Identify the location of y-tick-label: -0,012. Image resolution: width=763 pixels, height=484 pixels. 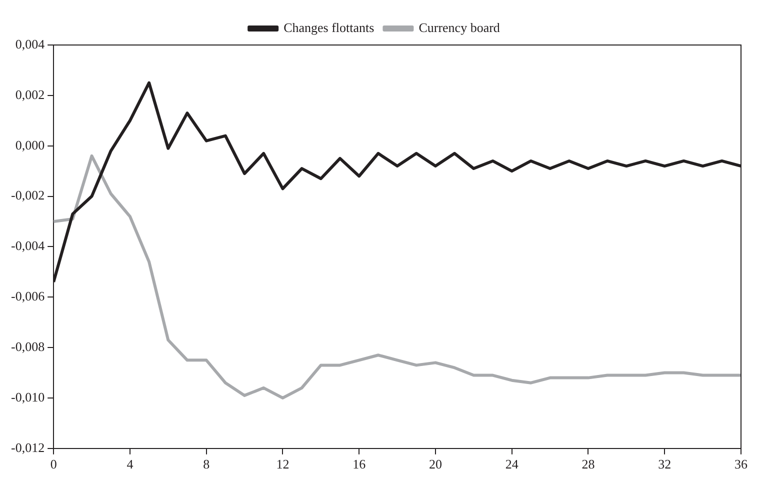
(27, 447).